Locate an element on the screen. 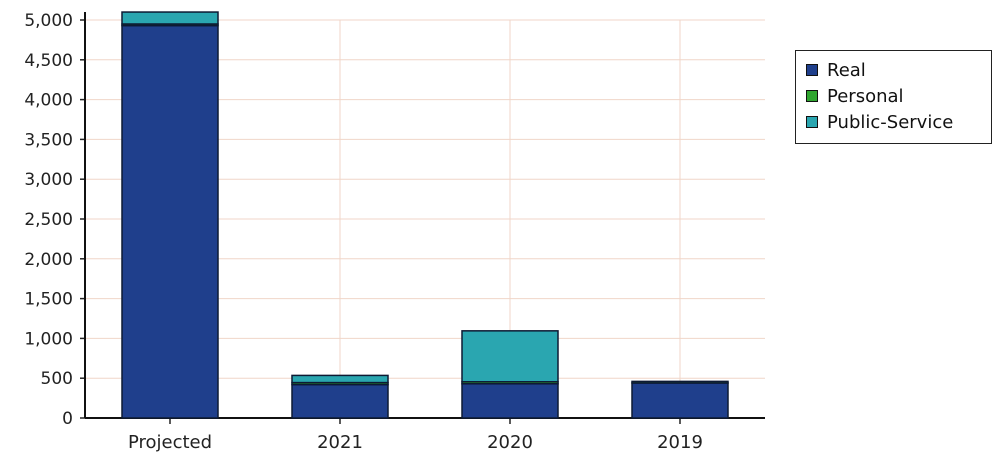  legend-label-real: Real is located at coordinates (846, 70).